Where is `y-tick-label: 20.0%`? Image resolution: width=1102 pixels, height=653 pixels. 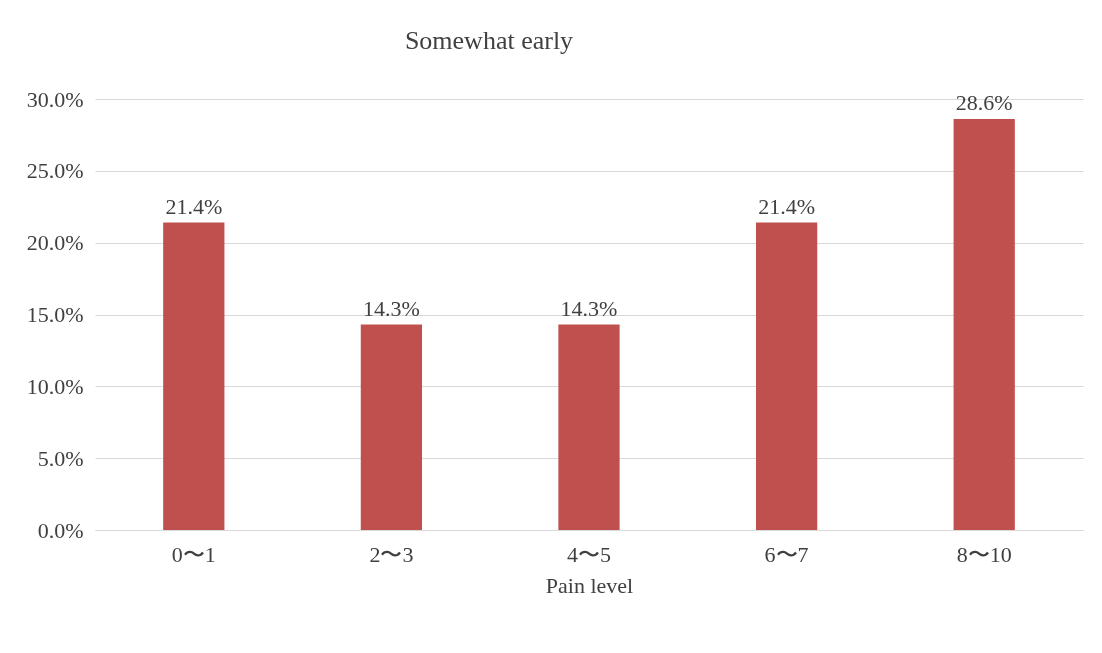 y-tick-label: 20.0% is located at coordinates (55, 243).